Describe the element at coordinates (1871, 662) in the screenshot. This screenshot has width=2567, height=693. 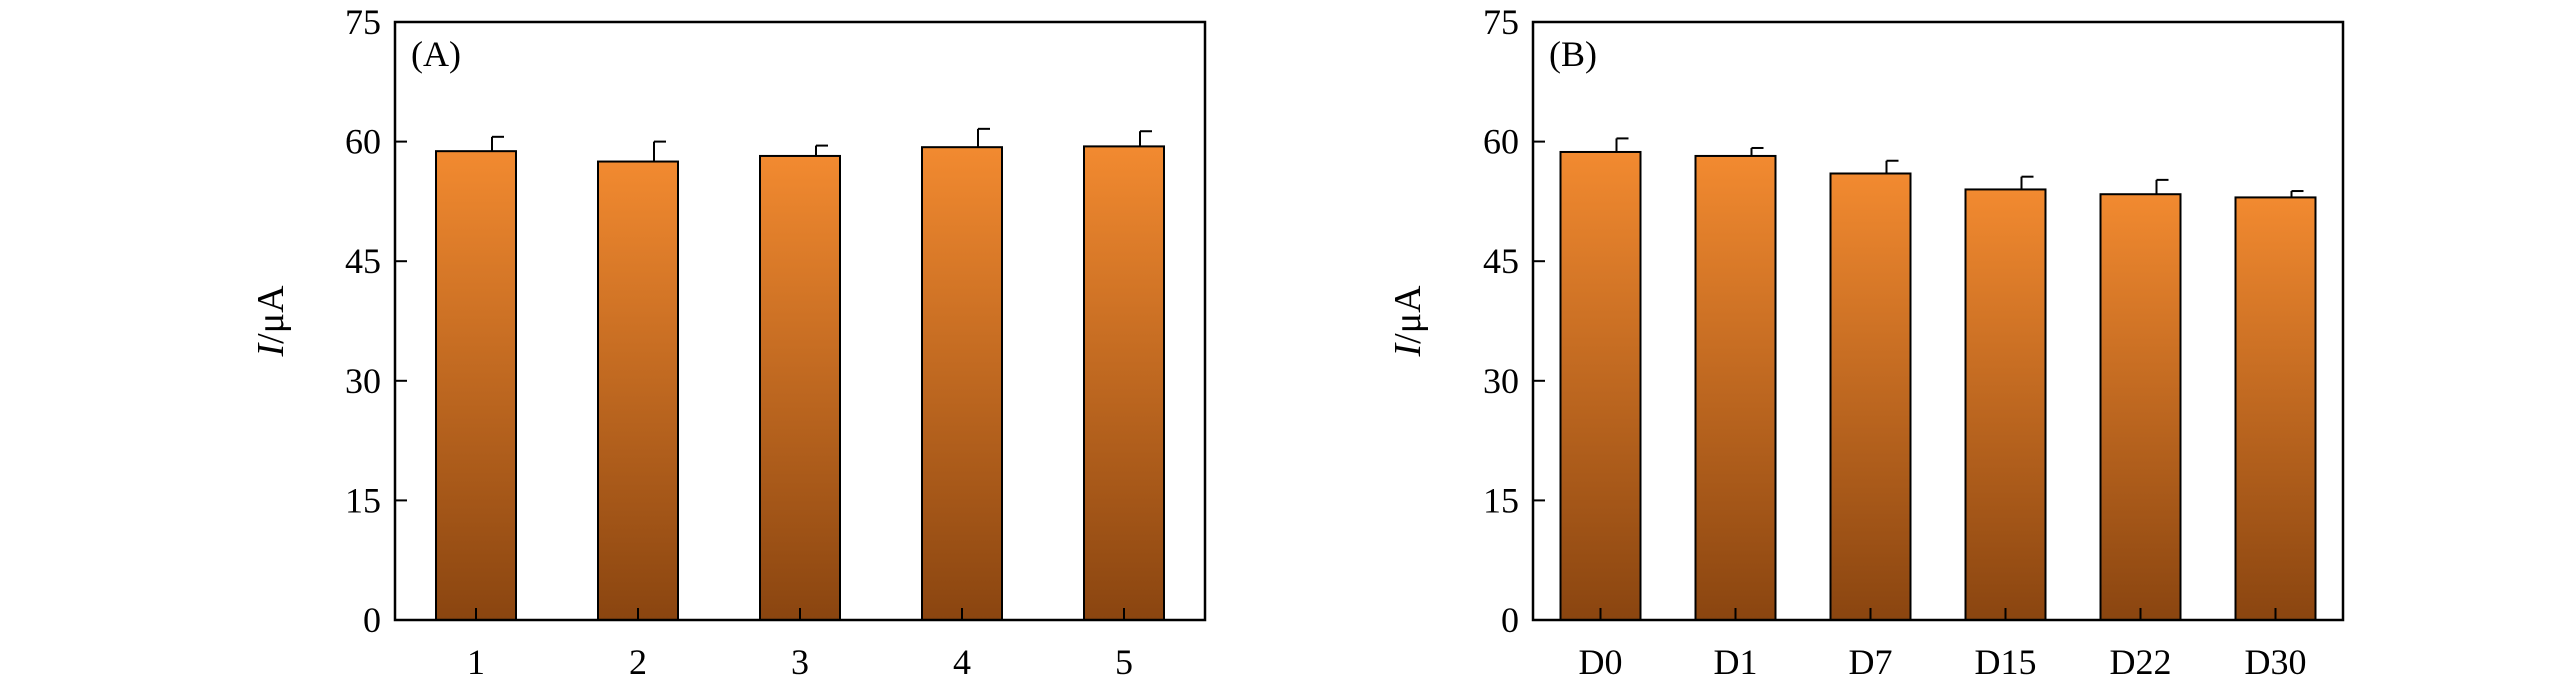
I see `x-tick-label-b-2: D7` at that location.